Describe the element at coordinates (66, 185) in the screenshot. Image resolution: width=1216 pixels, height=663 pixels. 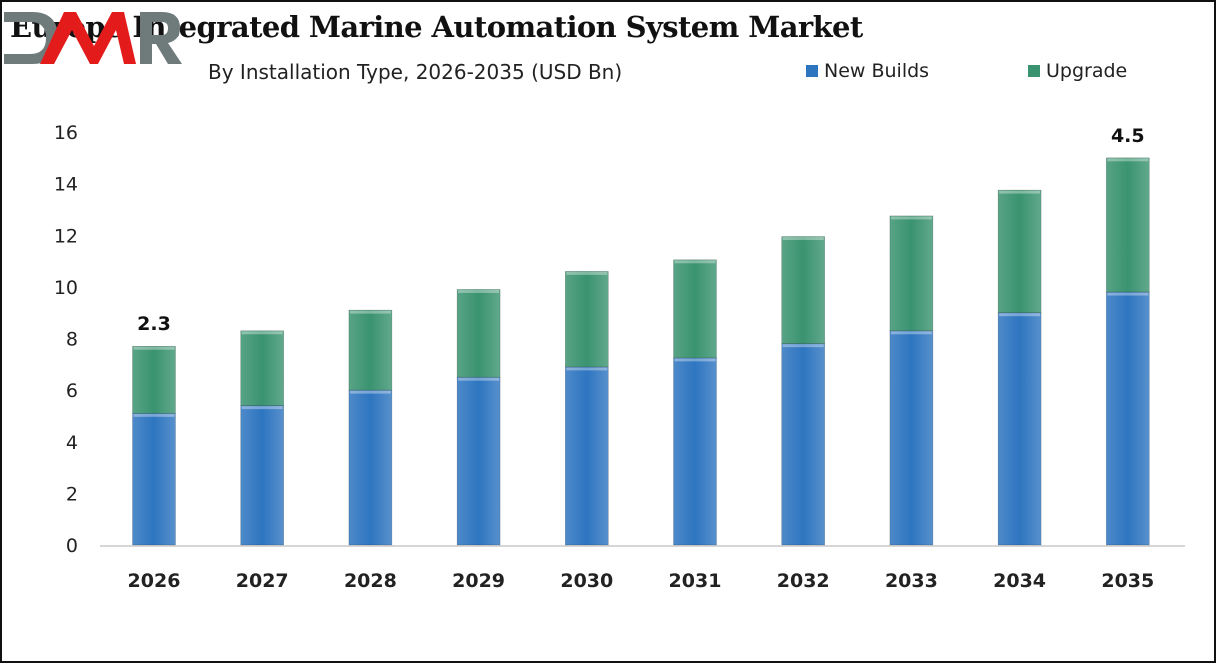
I see `y-tick-label: 14` at that location.